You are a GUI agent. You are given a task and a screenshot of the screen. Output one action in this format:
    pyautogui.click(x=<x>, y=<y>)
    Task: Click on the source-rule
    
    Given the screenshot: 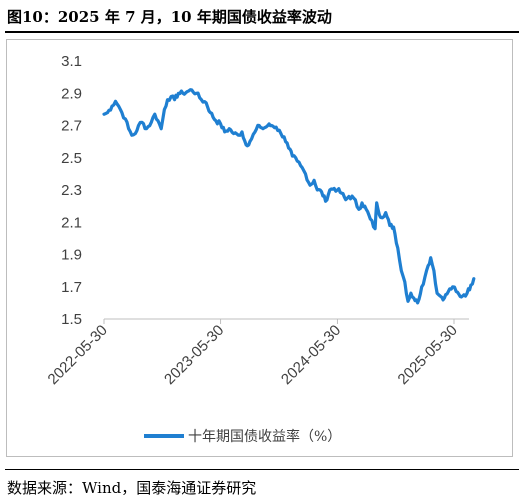 What is the action you would take?
    pyautogui.click(x=262, y=469)
    